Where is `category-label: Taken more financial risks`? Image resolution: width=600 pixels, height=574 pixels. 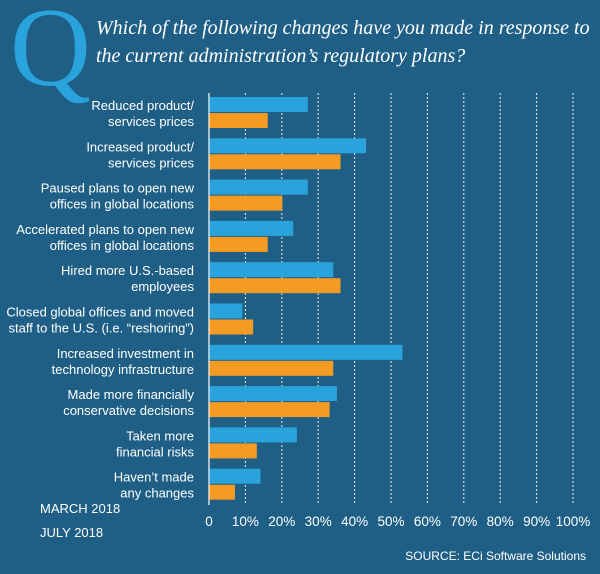 category-label: Taken more financial risks is located at coordinates (155, 443).